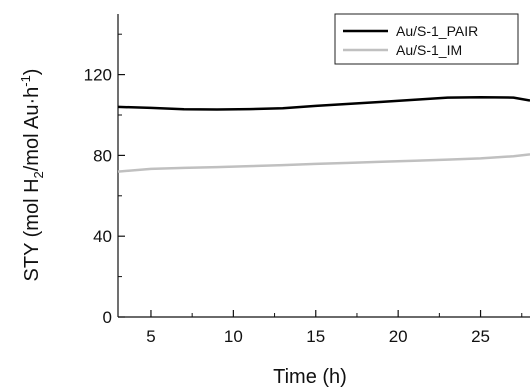 This screenshot has height=390, width=530. What do you see at coordinates (437, 31) in the screenshot?
I see `legend-label-pair: Au/S-1_PAIR` at bounding box center [437, 31].